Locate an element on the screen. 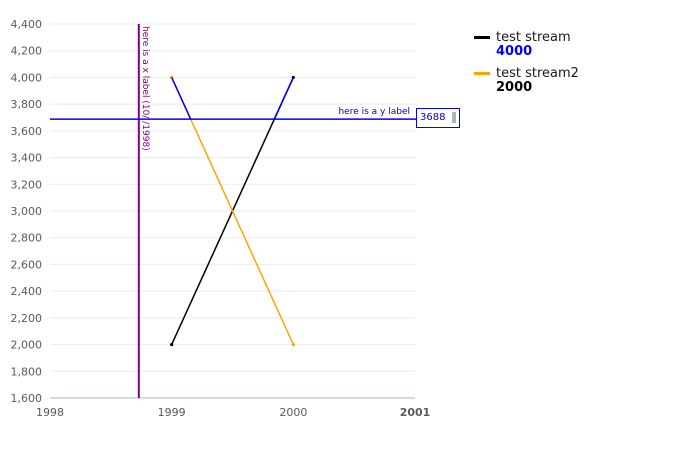  x-tick-label: 1999 is located at coordinates (172, 412).